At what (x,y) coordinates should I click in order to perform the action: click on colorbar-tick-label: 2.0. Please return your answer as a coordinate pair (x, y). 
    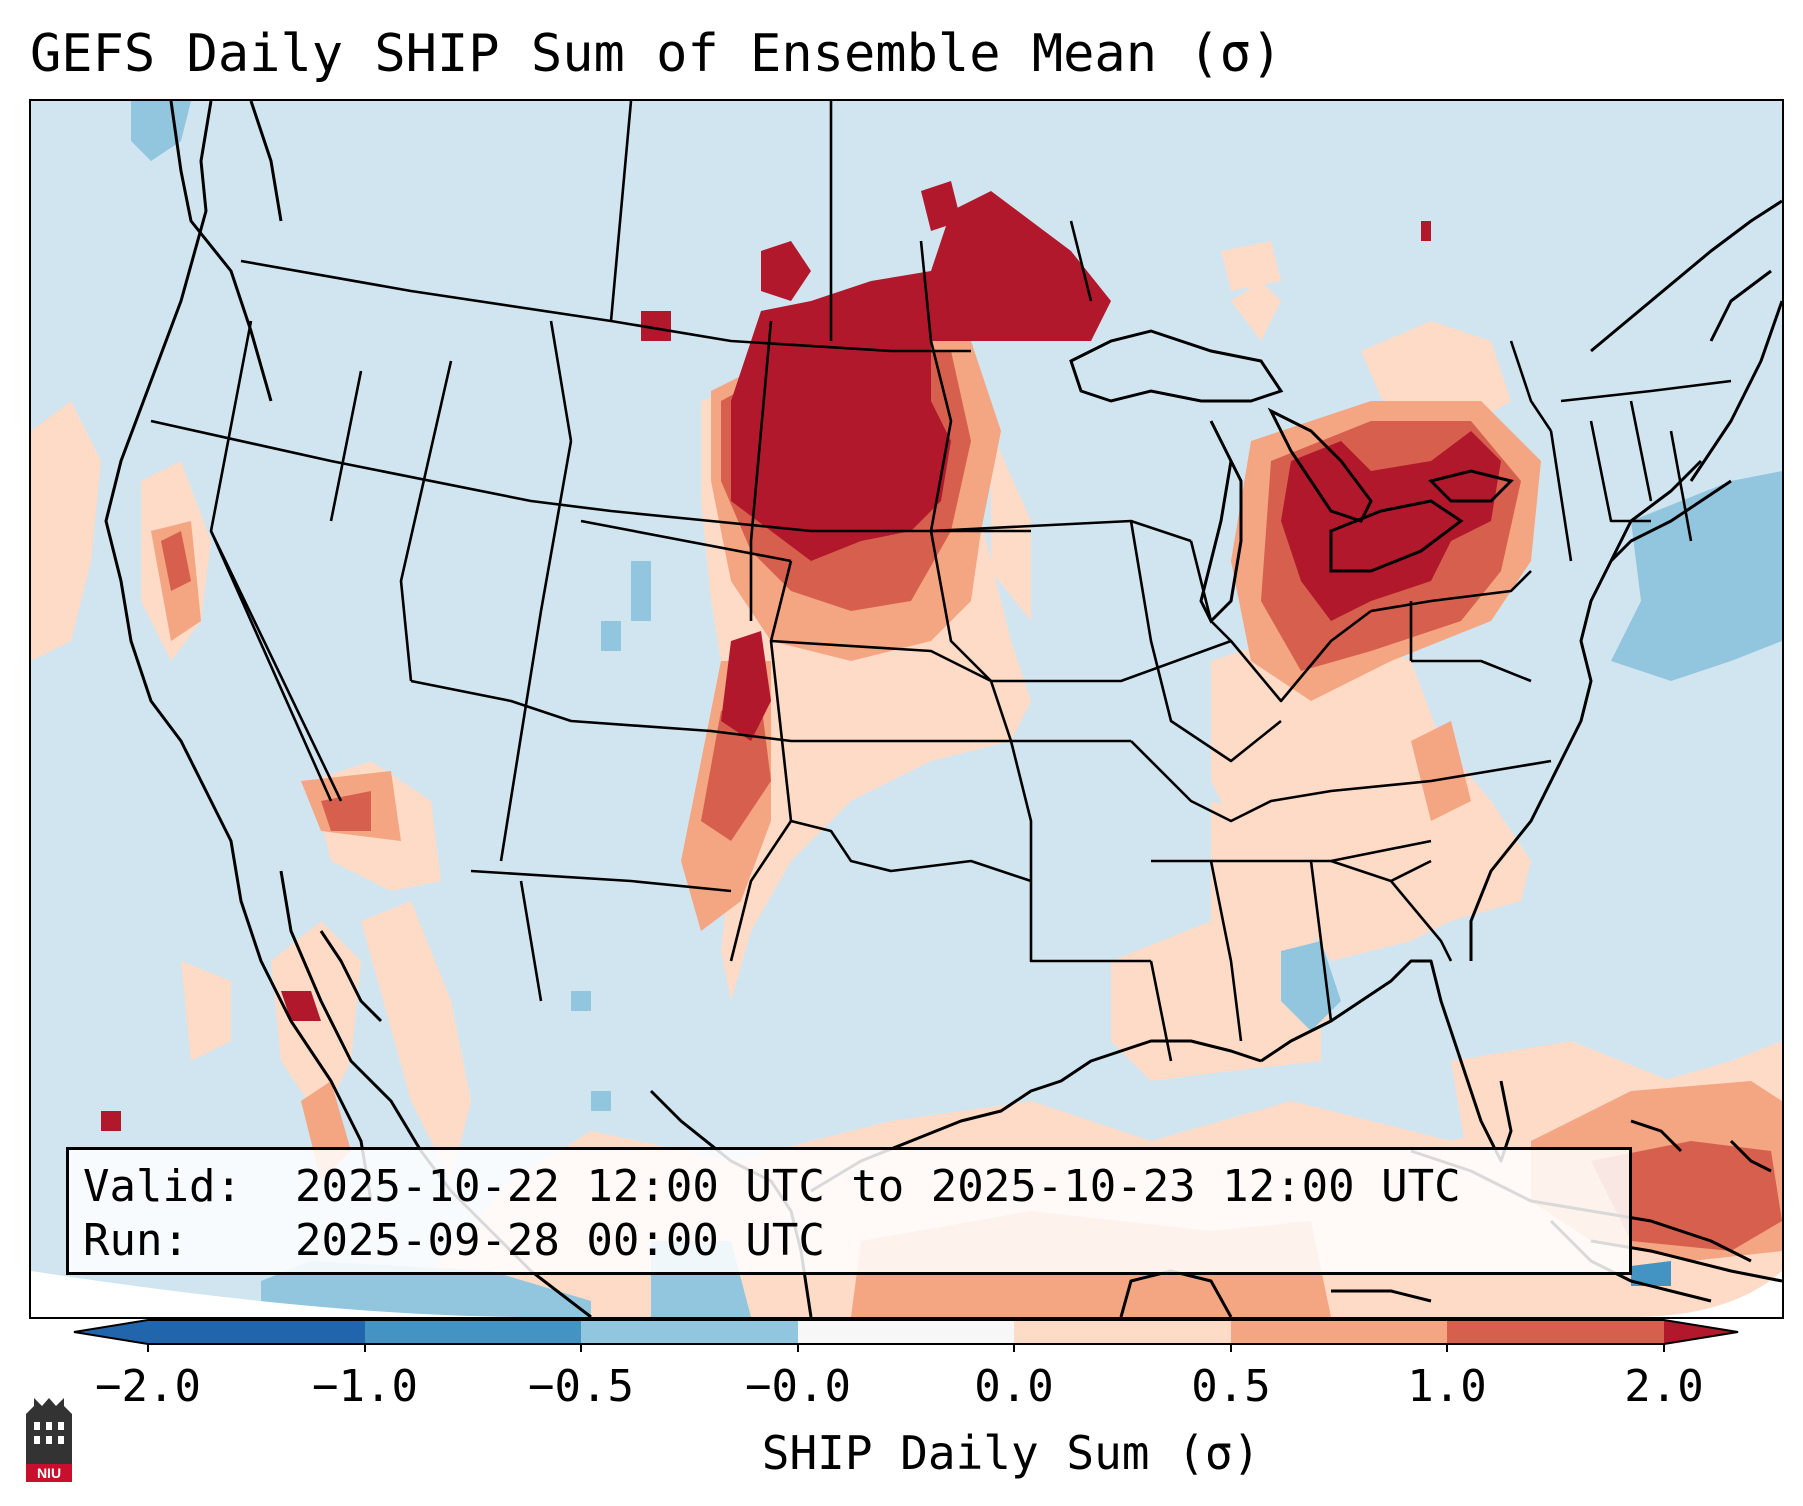
    Looking at the image, I should click on (1664, 1386).